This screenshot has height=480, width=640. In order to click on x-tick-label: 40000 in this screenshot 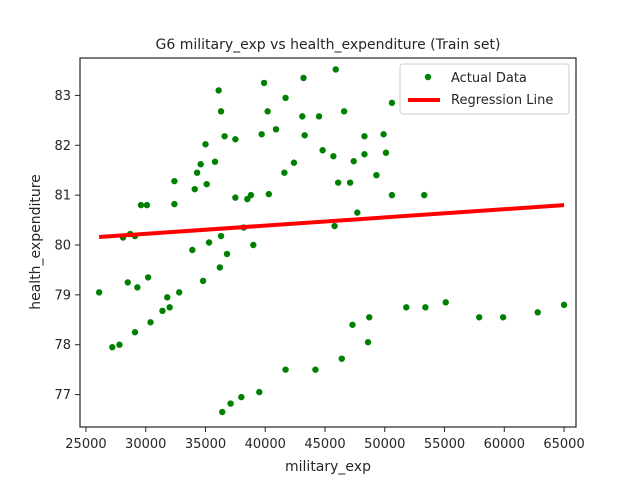, I will do `click(265, 444)`.